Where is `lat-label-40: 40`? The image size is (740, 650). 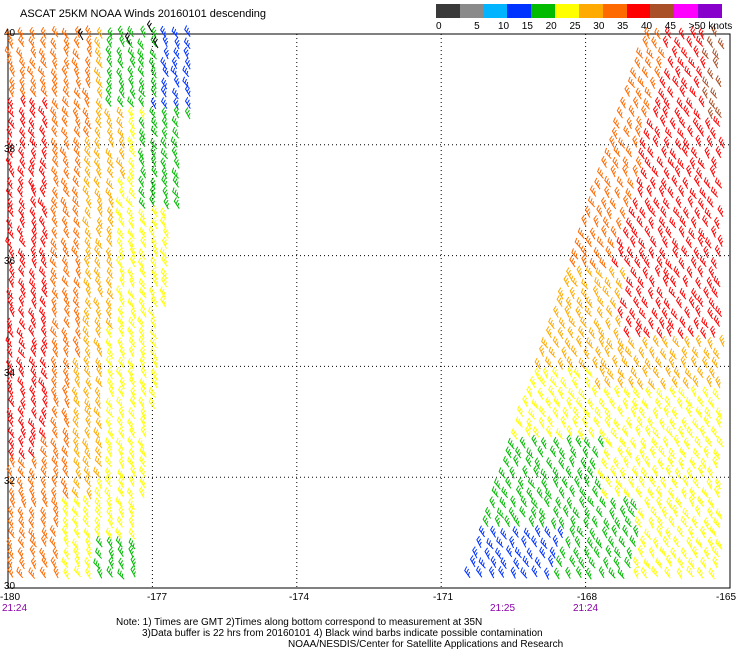
lat-label-40: 40 is located at coordinates (10, 33).